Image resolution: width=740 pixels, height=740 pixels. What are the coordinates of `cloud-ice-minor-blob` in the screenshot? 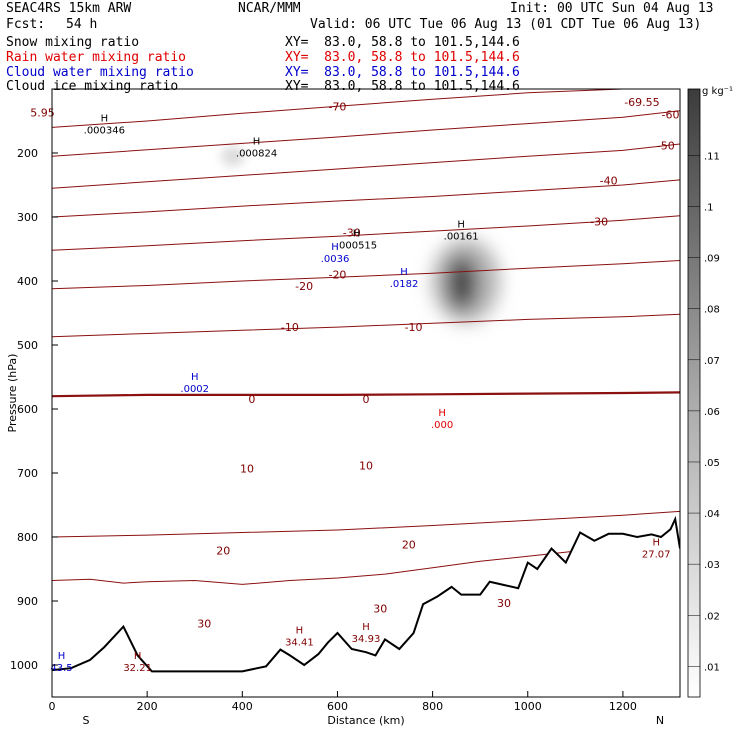 It's located at (232, 156).